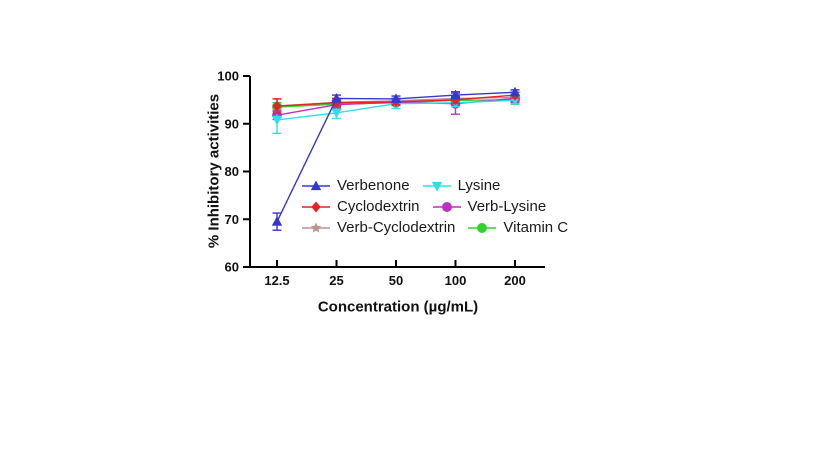 The image size is (819, 460). I want to click on legend-item-lysine: Lysine, so click(461, 185).